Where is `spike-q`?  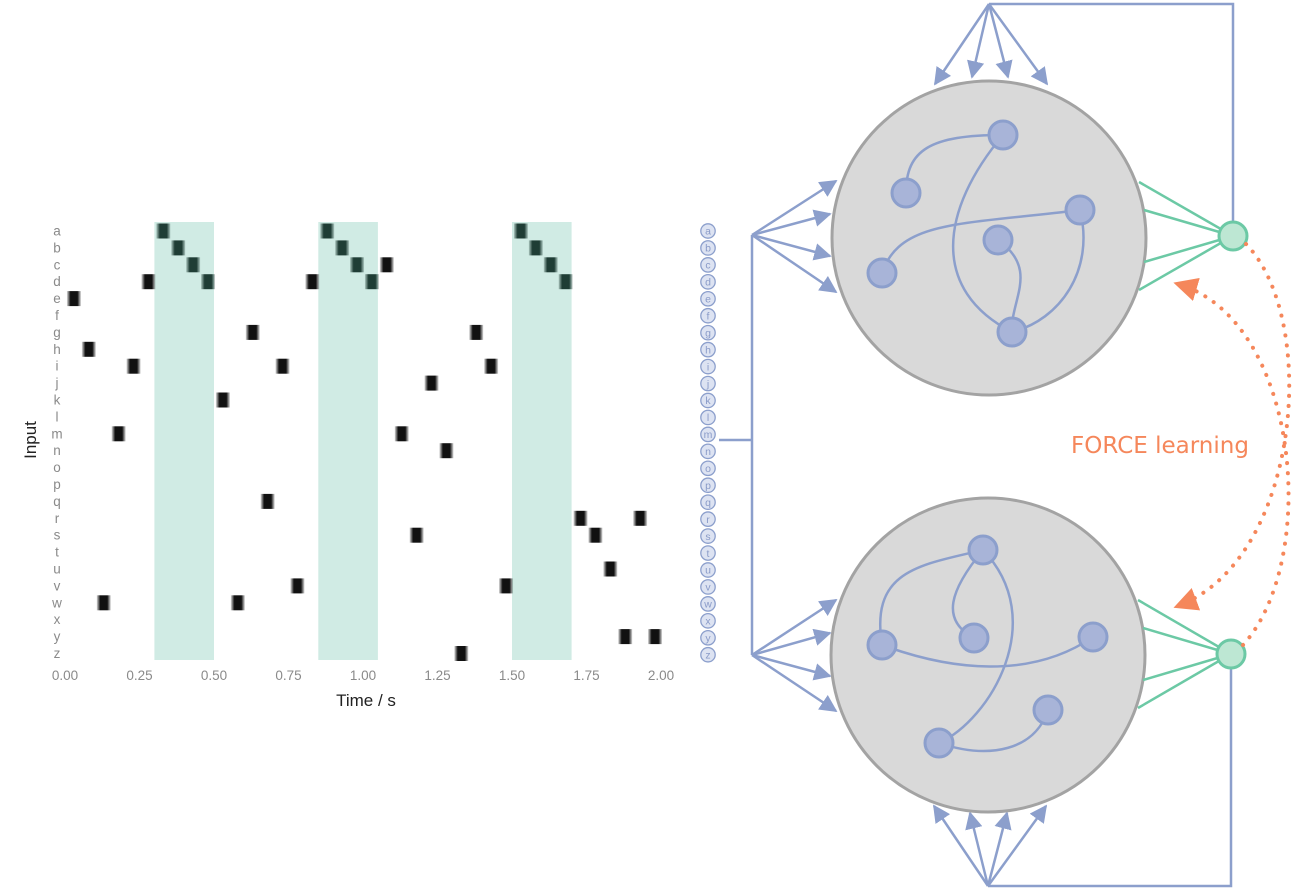
spike-q is located at coordinates (267, 501).